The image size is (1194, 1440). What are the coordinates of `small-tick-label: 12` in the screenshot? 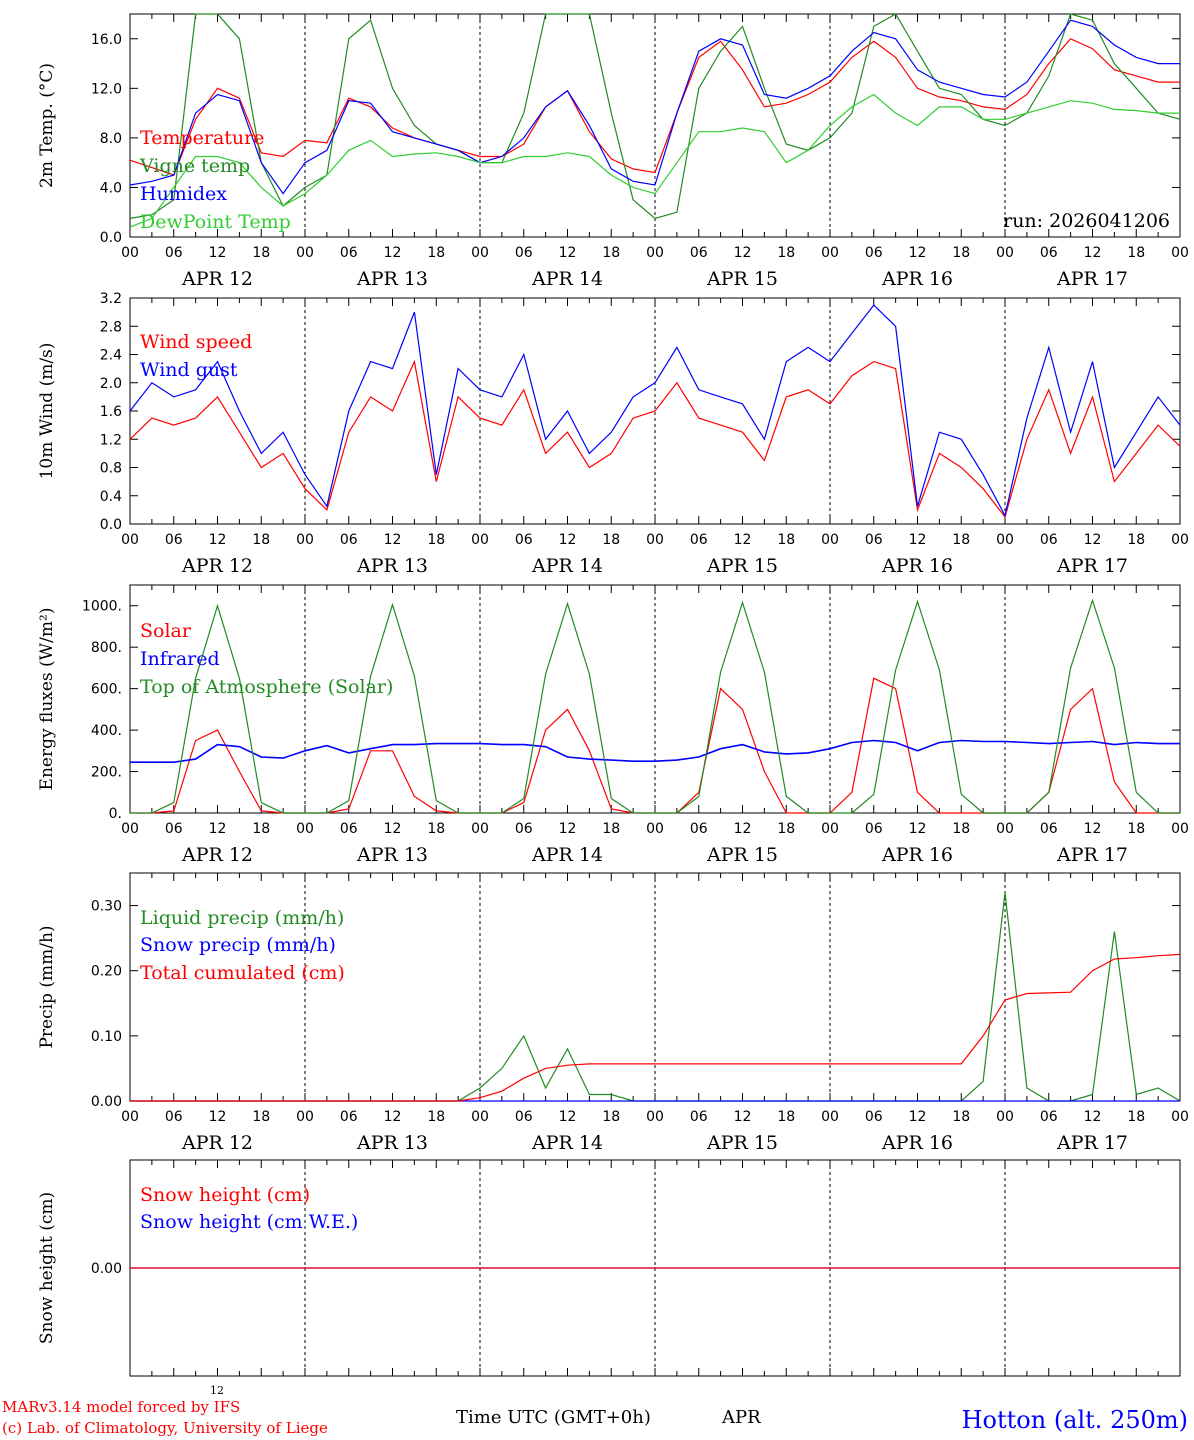 It's located at (217, 1390).